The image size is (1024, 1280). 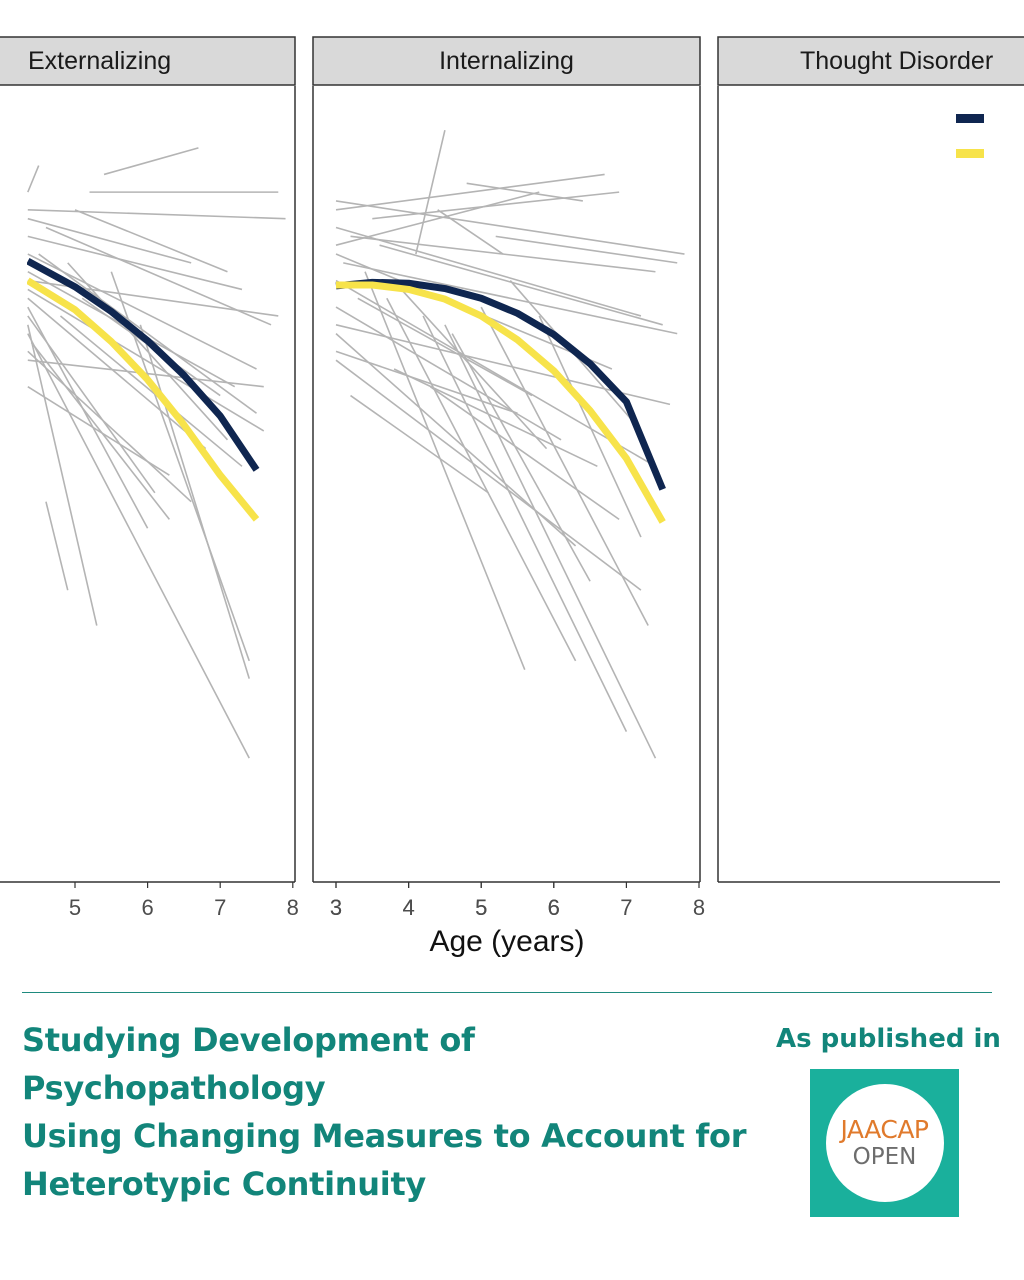 I want to click on strip-title: Internalizing, so click(x=506, y=61).